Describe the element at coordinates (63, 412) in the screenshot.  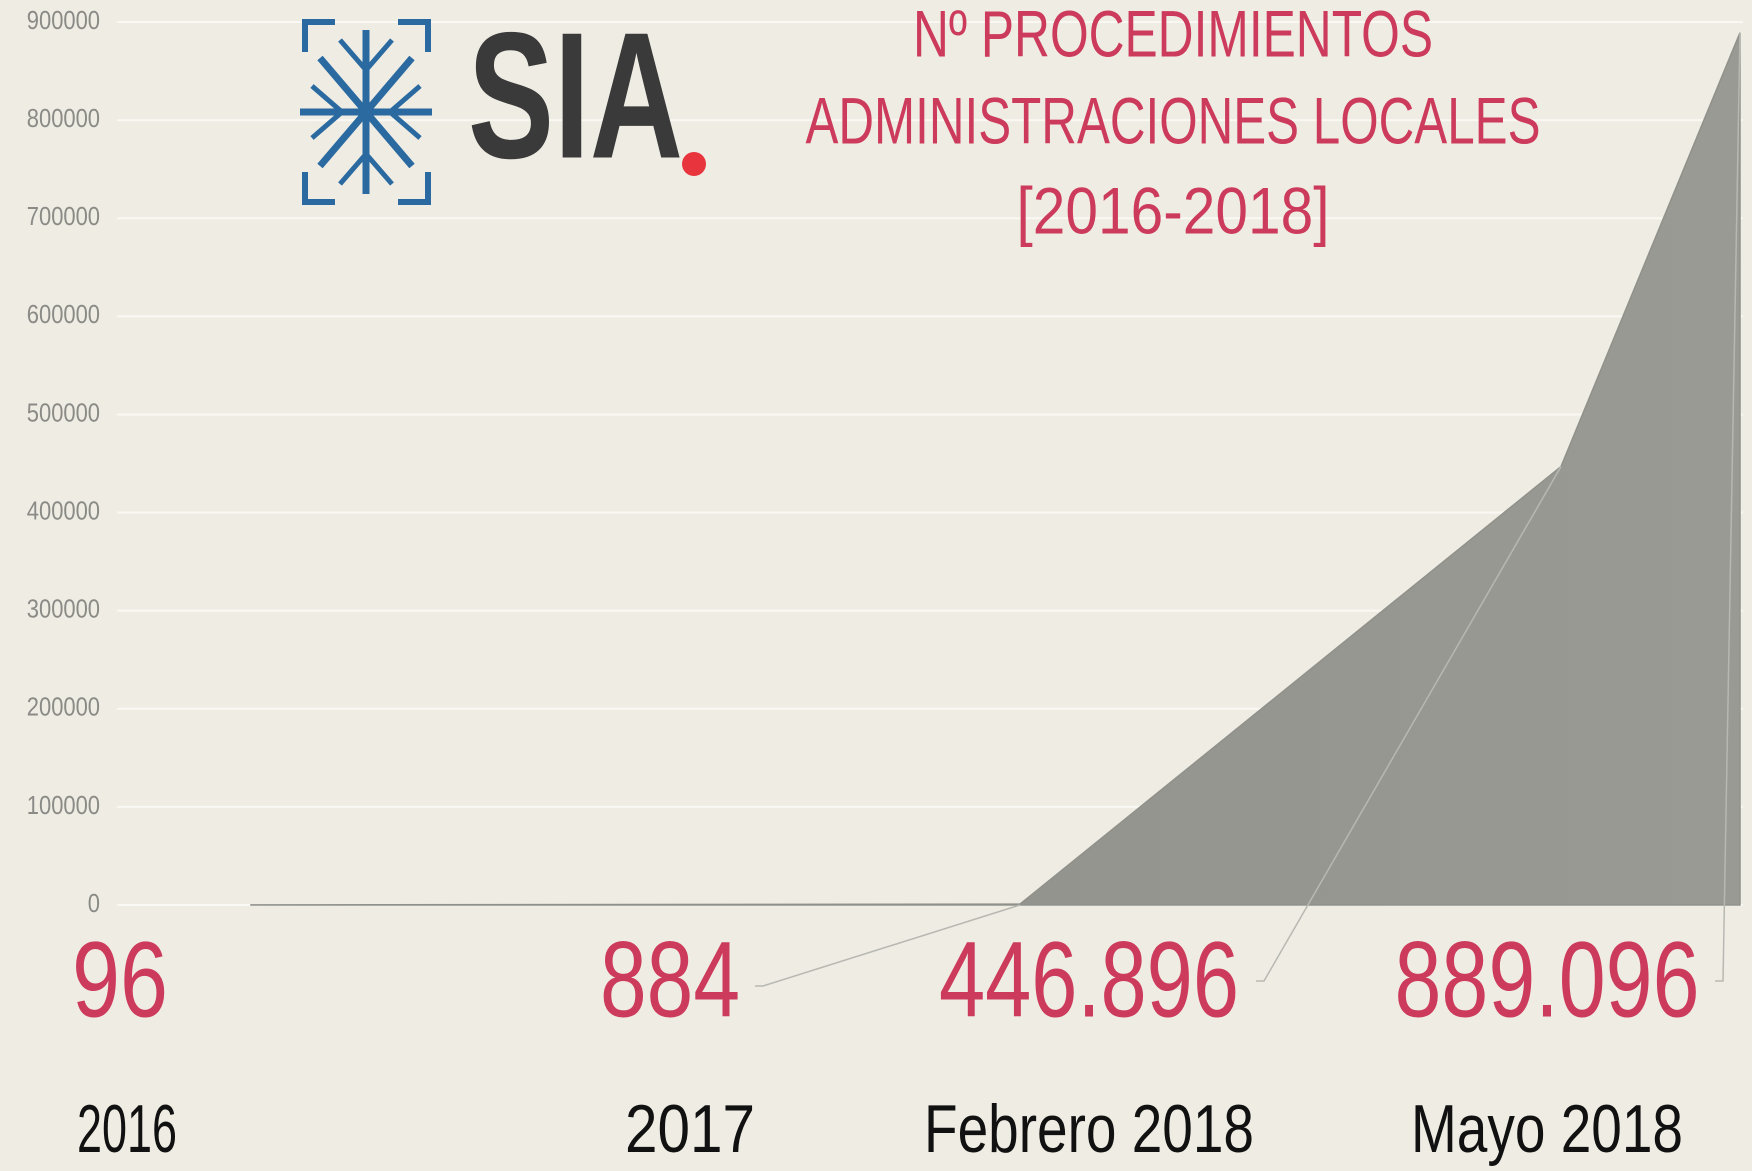
I see `y-tick-label: 500000` at that location.